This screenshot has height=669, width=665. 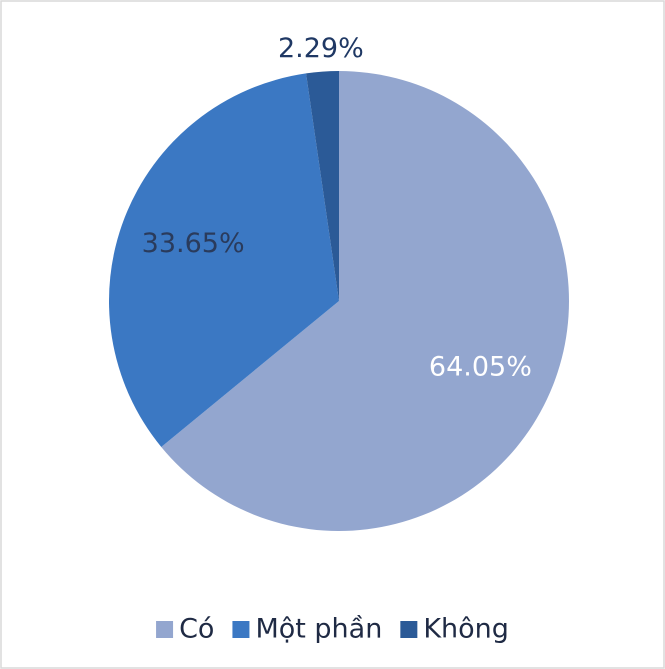 I want to click on pie-slice, so click(x=322, y=186).